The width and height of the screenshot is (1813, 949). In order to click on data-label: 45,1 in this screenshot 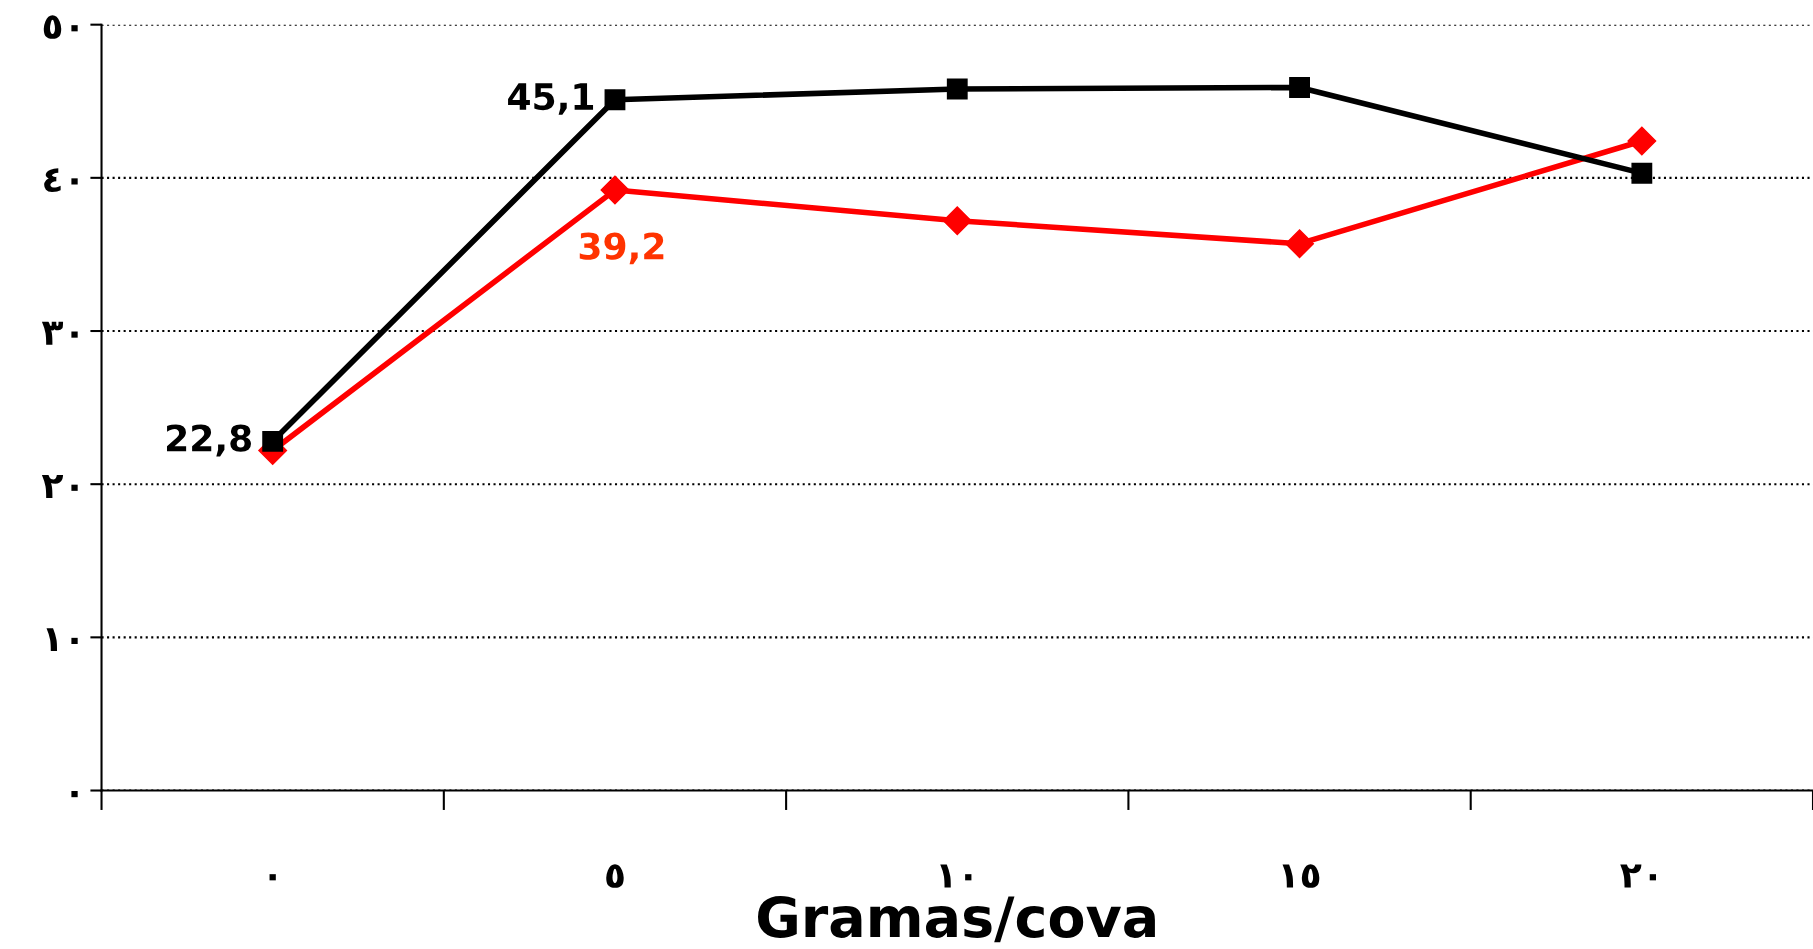, I will do `click(551, 99)`.